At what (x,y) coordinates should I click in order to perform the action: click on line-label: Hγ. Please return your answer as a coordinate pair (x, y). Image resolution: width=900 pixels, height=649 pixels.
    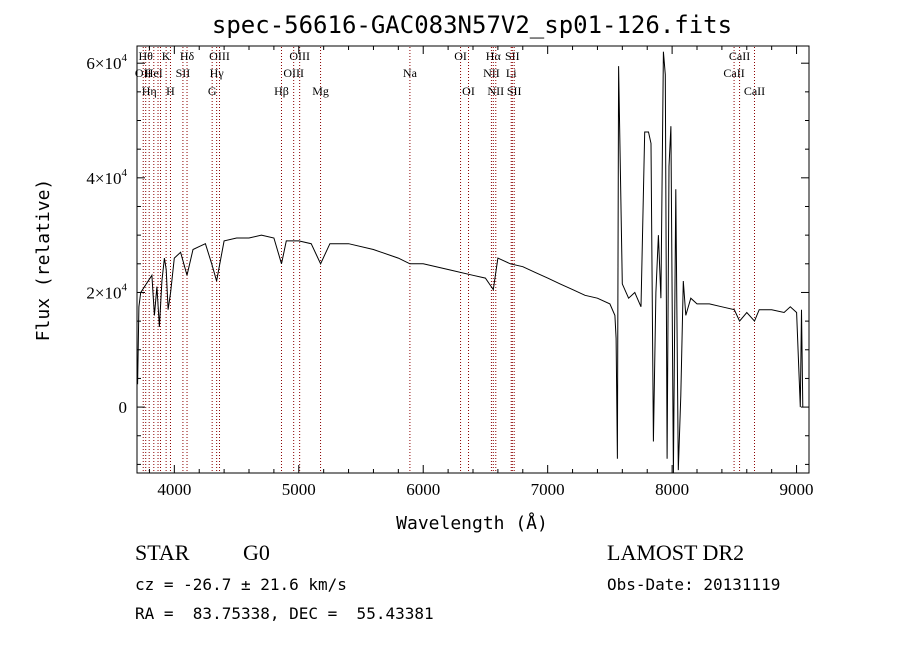
    Looking at the image, I should click on (217, 73).